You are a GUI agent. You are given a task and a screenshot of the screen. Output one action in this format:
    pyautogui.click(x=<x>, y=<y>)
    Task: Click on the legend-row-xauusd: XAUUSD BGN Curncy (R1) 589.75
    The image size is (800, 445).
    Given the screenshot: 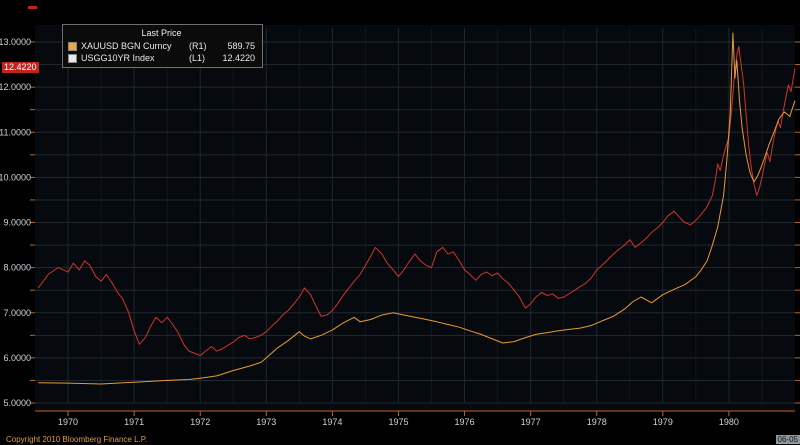 What is the action you would take?
    pyautogui.click(x=161, y=46)
    